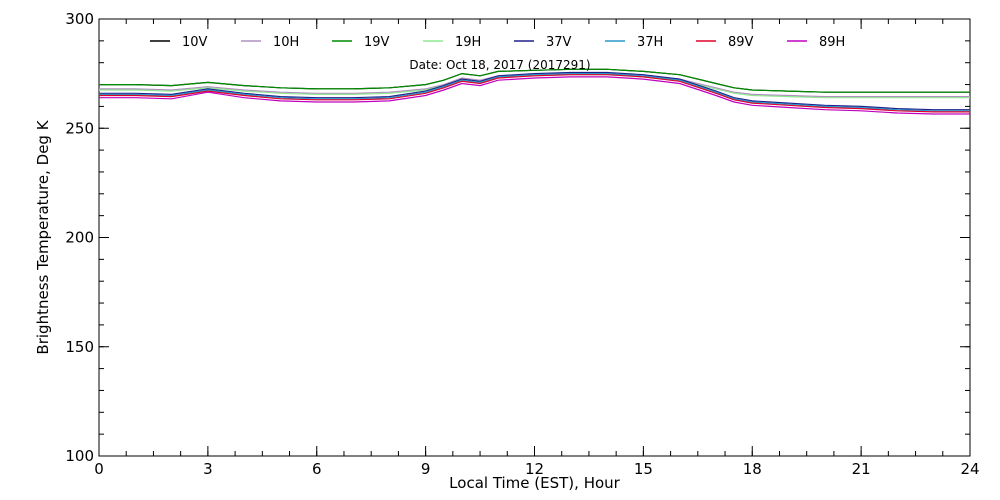 The image size is (1000, 500). I want to click on series-line-89h, so click(534, 95).